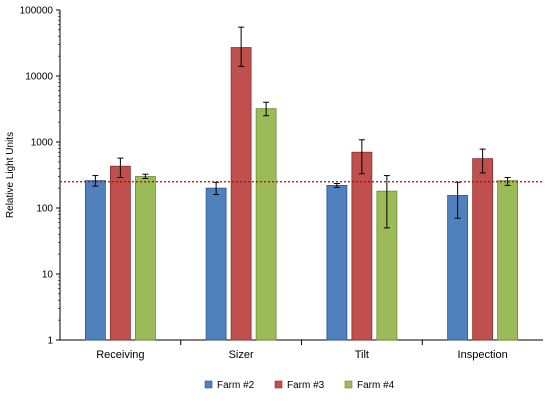 The width and height of the screenshot is (550, 408). What do you see at coordinates (95, 260) in the screenshot?
I see `bar-farm-2-receiving` at bounding box center [95, 260].